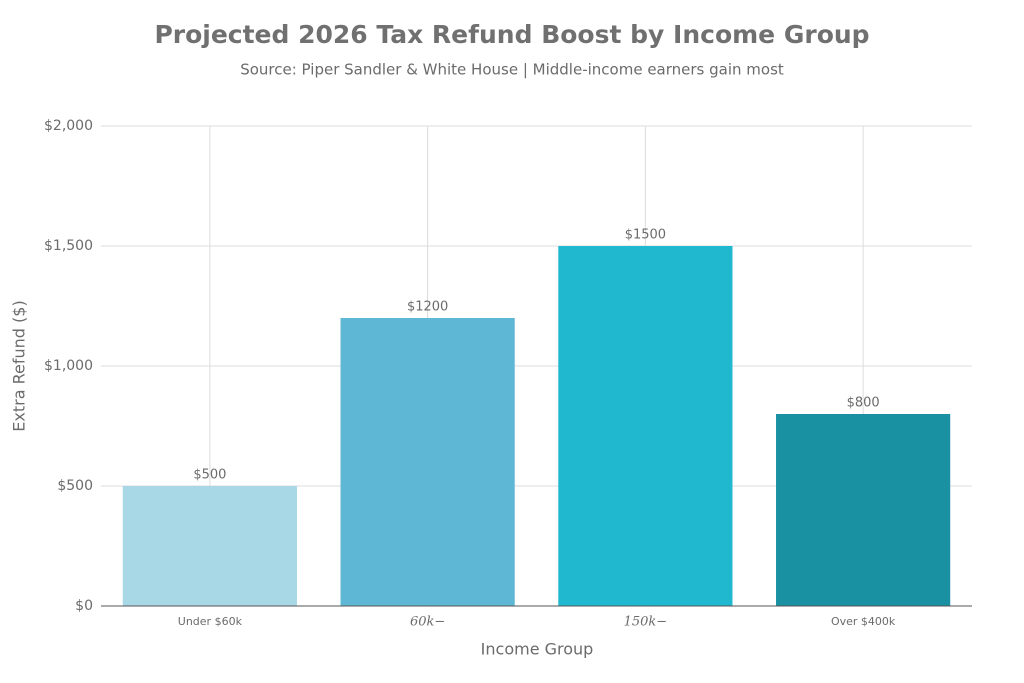  Describe the element at coordinates (68, 126) in the screenshot. I see `y-tick-label: $2,000` at that location.